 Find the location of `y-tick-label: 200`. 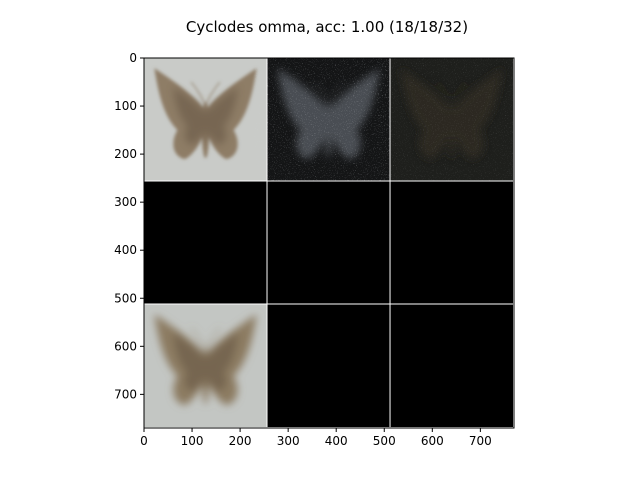

y-tick-label: 200 is located at coordinates (125, 154).